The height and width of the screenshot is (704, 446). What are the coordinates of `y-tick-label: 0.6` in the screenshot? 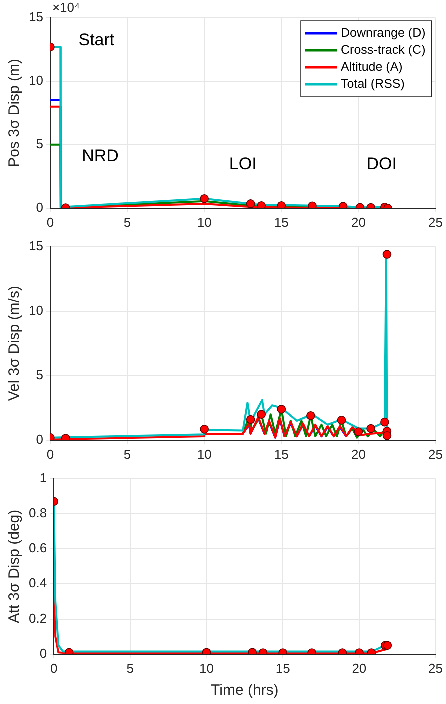 It's located at (38, 548).